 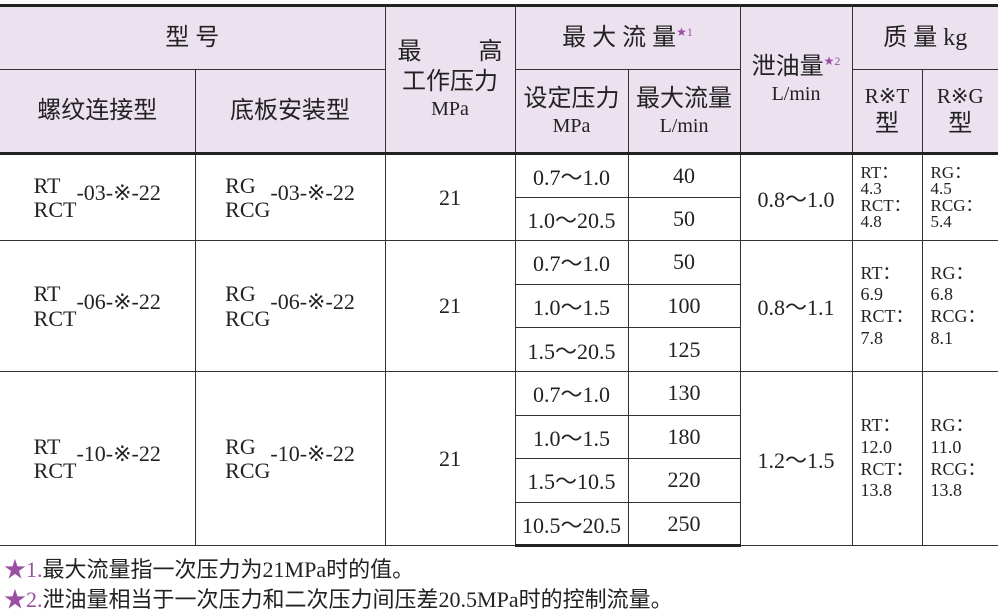 I want to click on cell: 1.0～1.5, so click(x=571, y=437).